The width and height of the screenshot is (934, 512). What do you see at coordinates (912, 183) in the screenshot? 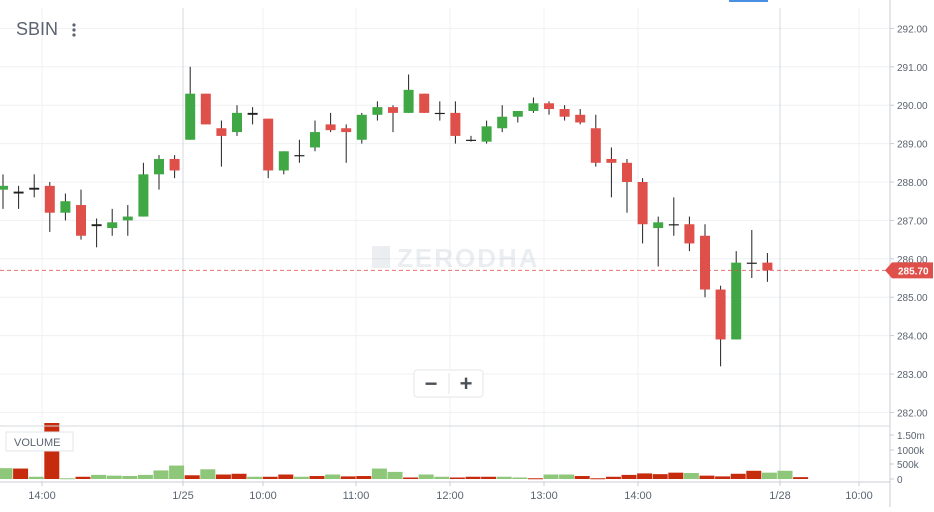
I see `y-tick-label: 288.00` at bounding box center [912, 183].